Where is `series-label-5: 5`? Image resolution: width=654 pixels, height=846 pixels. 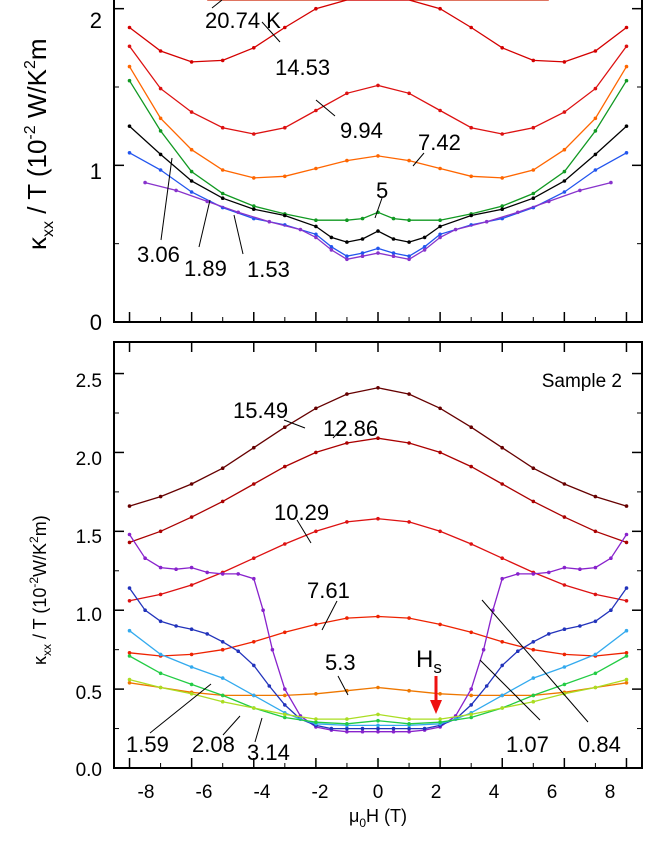 series-label-5: 5 is located at coordinates (382, 190).